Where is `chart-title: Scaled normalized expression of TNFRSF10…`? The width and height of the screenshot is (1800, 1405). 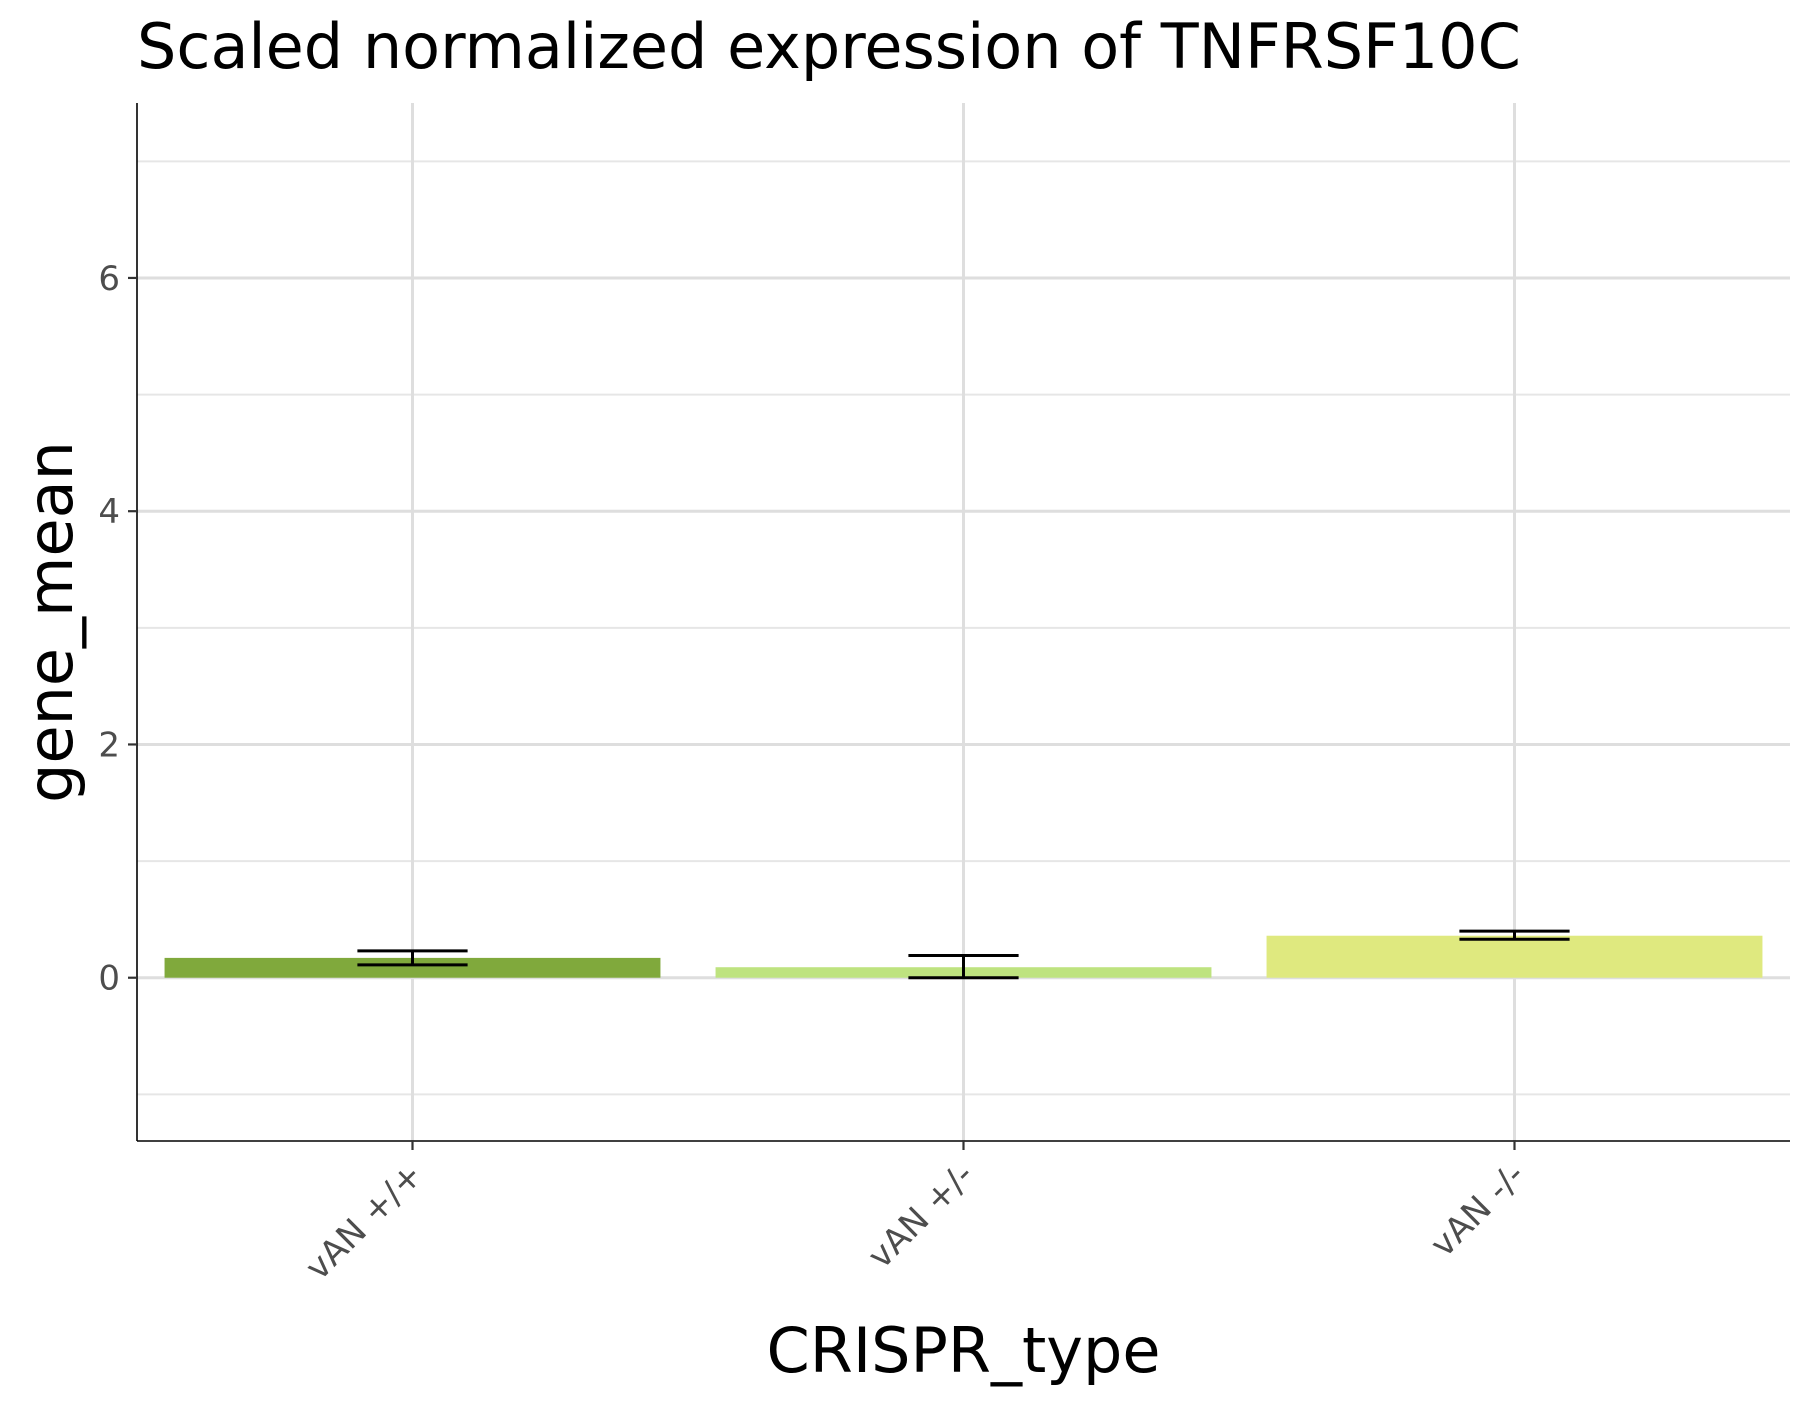 chart-title: Scaled normalized expression of TNFRSF10… is located at coordinates (829, 46).